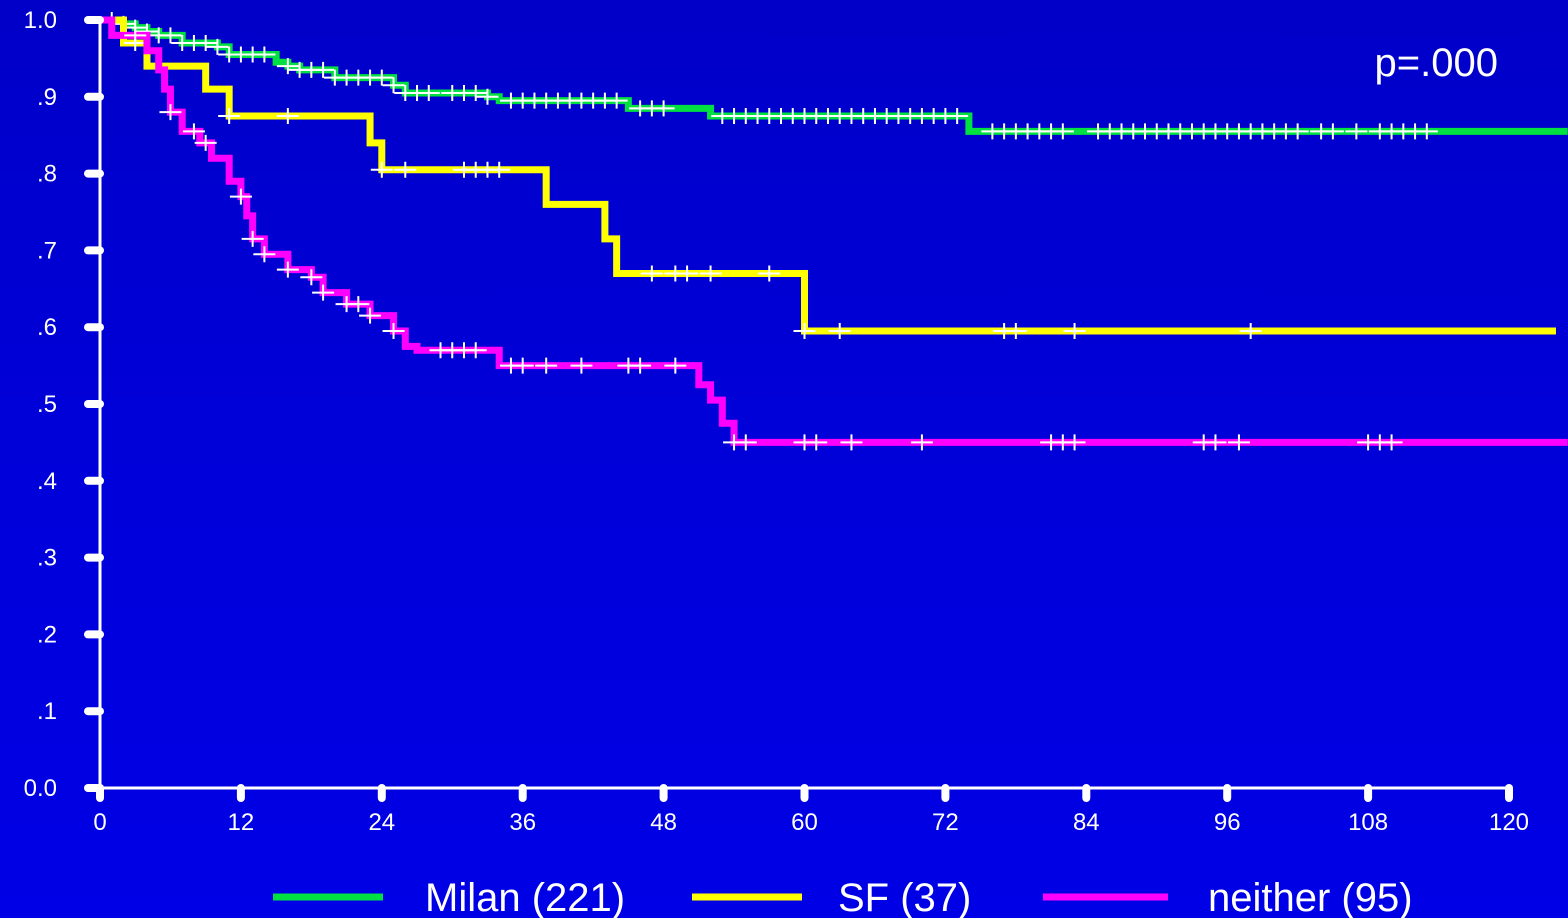 The height and width of the screenshot is (918, 1568). What do you see at coordinates (47, 634) in the screenshot?
I see `y-tick-label: .2` at bounding box center [47, 634].